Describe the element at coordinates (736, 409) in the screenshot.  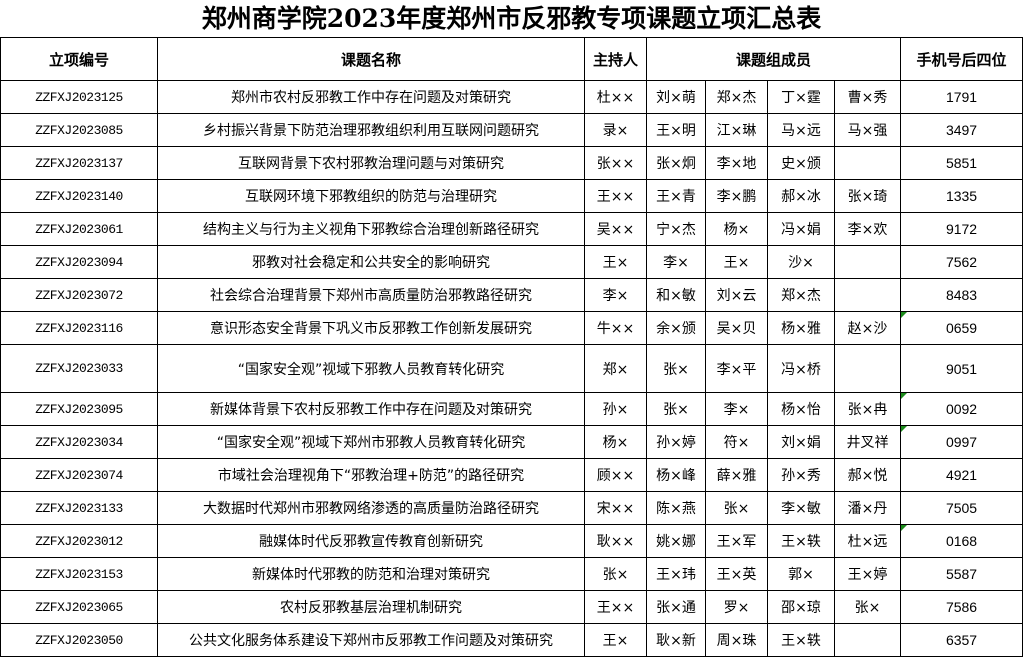
I see `member-cell: 李×` at that location.